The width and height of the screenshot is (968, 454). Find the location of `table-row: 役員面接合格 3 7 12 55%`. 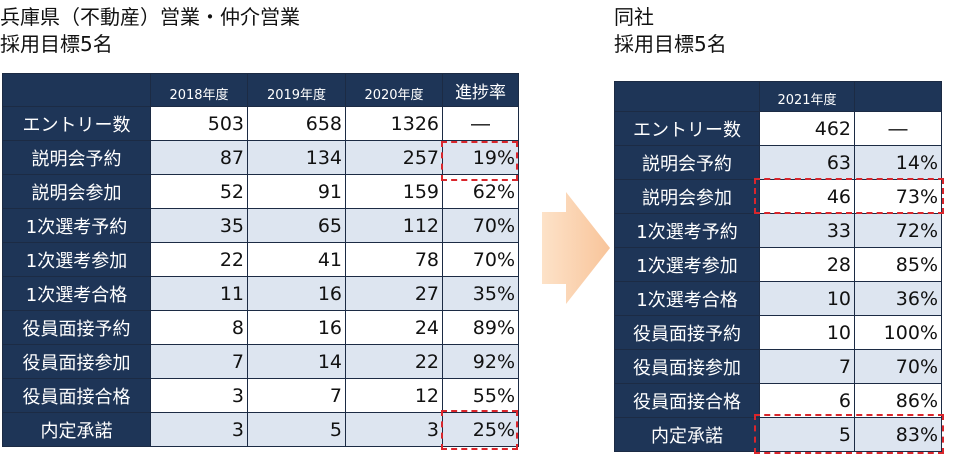

table-row: 役員面接合格 3 7 12 55% is located at coordinates (260, 395).